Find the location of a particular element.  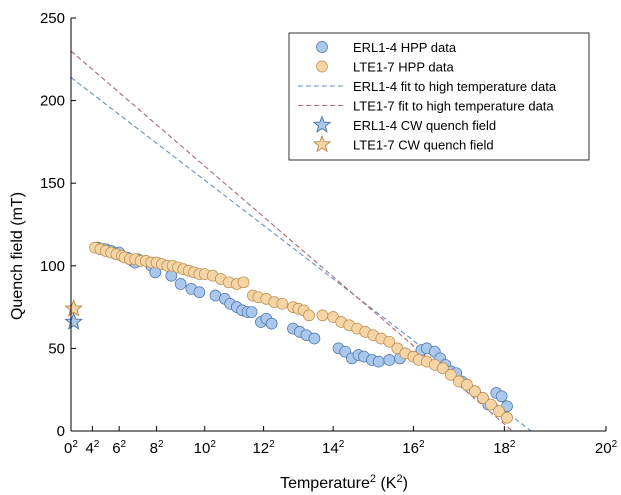

x-axis-title: Temperature2 (K2) is located at coordinates (344, 482).